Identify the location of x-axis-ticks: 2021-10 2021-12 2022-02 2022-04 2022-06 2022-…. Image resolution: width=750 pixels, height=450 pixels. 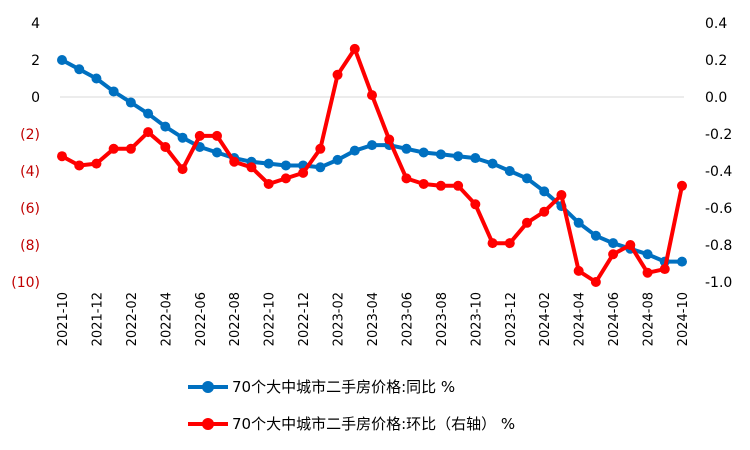
(373, 319).